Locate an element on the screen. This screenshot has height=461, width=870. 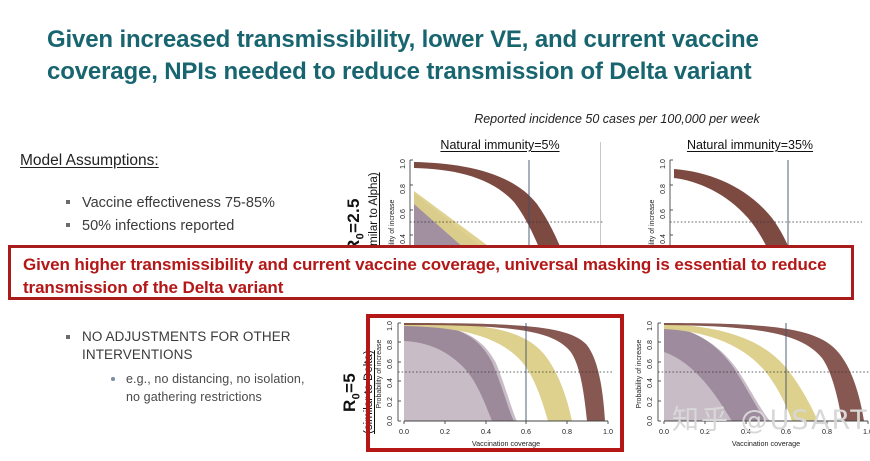
row-label-text: R0=5 is located at coordinates (351, 392).